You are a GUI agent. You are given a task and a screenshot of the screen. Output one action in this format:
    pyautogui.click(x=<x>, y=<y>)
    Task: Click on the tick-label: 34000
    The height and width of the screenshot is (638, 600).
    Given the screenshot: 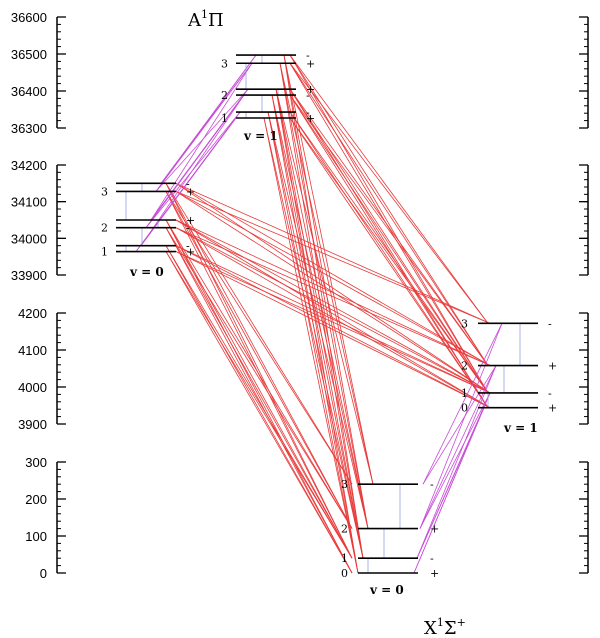 What is the action you would take?
    pyautogui.click(x=29, y=238)
    